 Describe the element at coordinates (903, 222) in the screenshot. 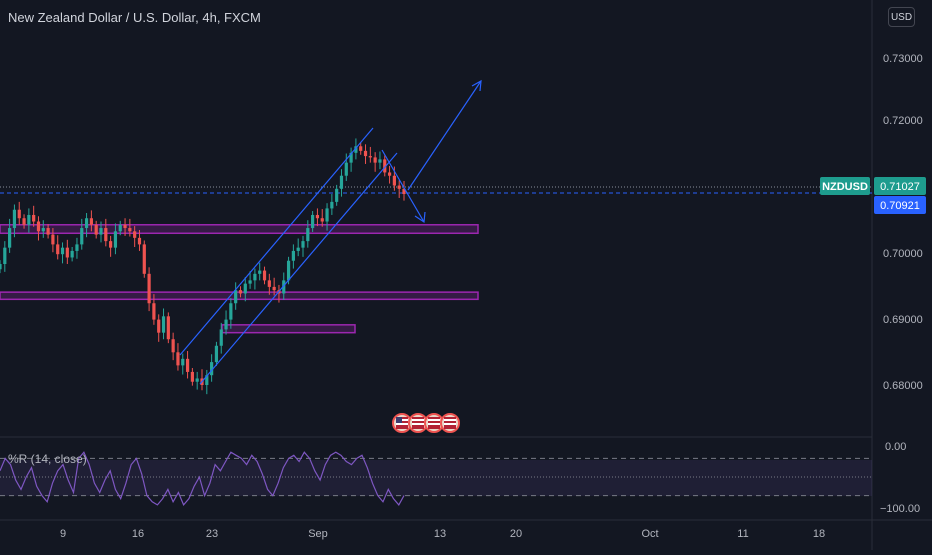

I see `price-axis: 0.73000 0.72000 0.70000 0.69000 0.68000` at that location.